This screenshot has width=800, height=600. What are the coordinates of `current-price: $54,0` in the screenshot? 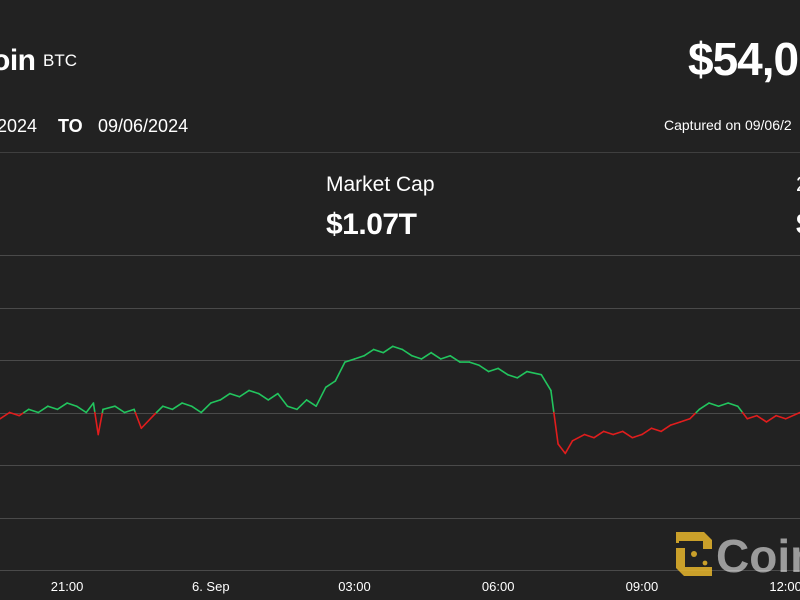 It's located at (743, 59).